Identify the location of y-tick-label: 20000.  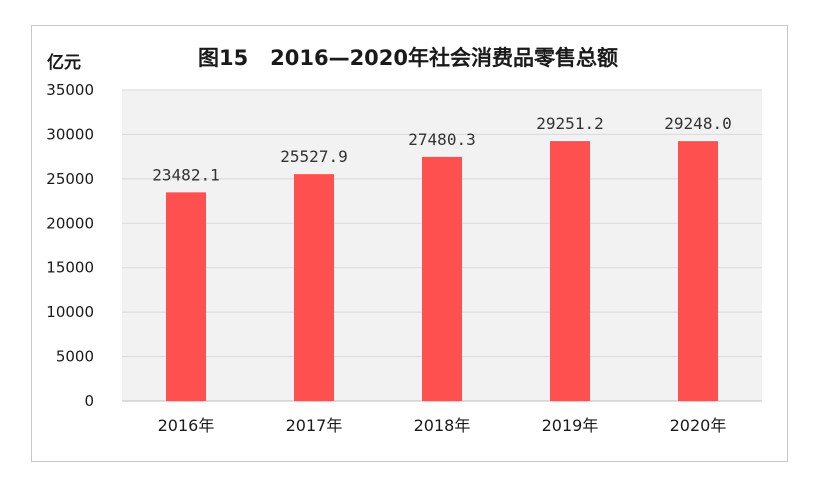
(70, 223).